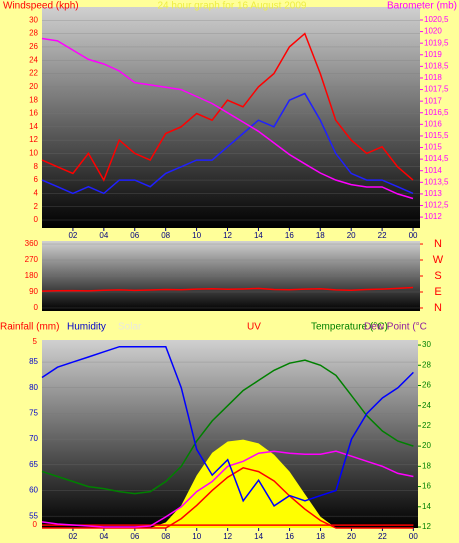  Describe the element at coordinates (436, 19) in the screenshot. I see `y2-tick-label: 1020,5` at that location.